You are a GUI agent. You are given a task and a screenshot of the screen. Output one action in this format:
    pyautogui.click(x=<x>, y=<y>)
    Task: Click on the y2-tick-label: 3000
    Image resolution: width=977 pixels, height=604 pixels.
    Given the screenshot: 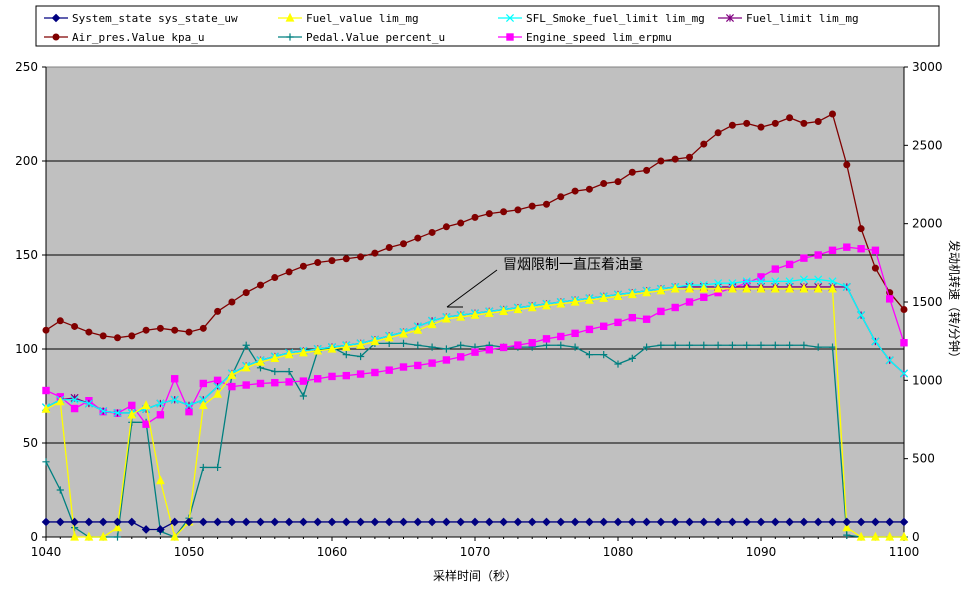 What is the action you would take?
    pyautogui.click(x=927, y=67)
    